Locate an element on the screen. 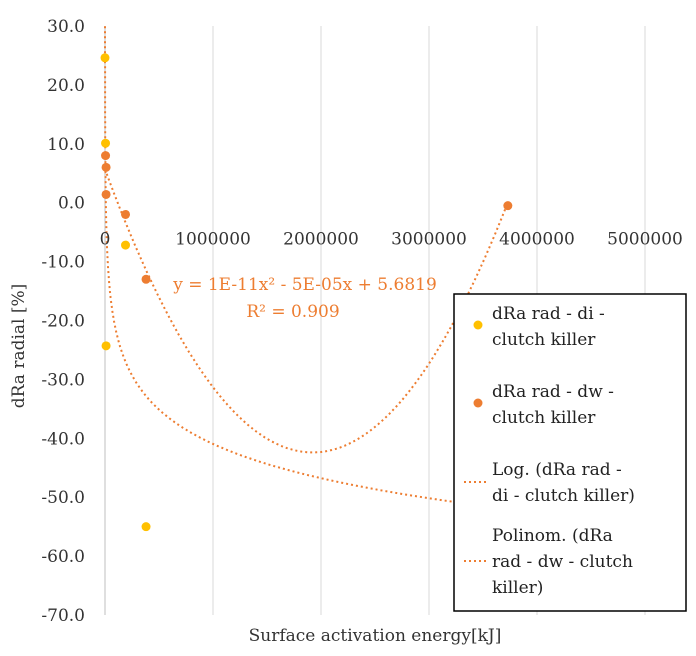  legend-label: Polinom. (dRa is located at coordinates (552, 536).